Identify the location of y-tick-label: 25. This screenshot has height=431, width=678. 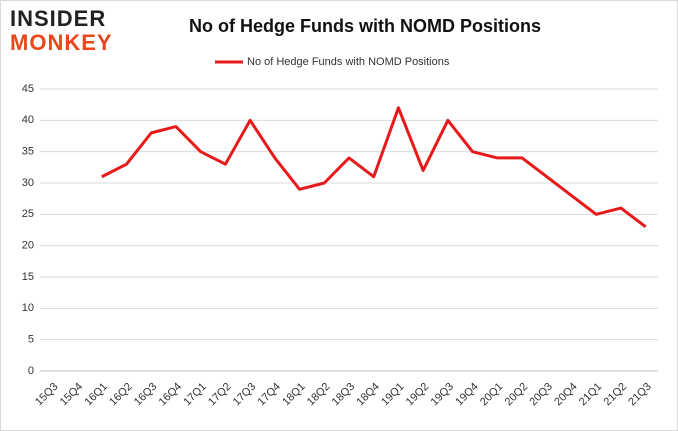
(28, 214).